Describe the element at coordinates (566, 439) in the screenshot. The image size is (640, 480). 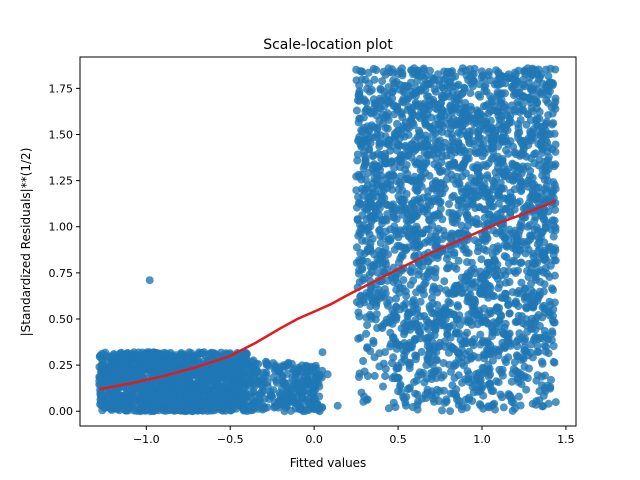
I see `x-tick-label: 1.5` at that location.